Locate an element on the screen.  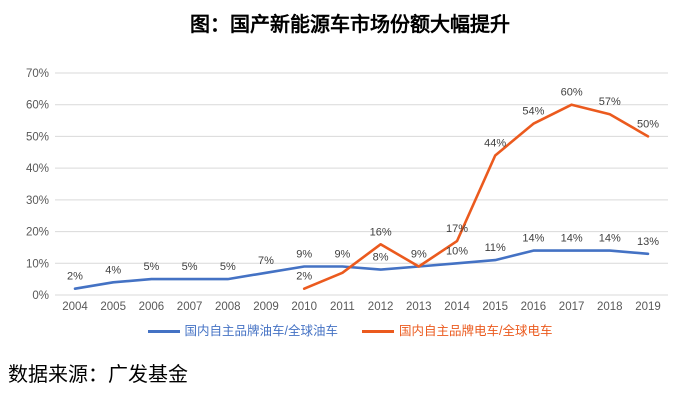
legend-label-ev: 国内自主品牌电车/全球电车 is located at coordinates (476, 331).